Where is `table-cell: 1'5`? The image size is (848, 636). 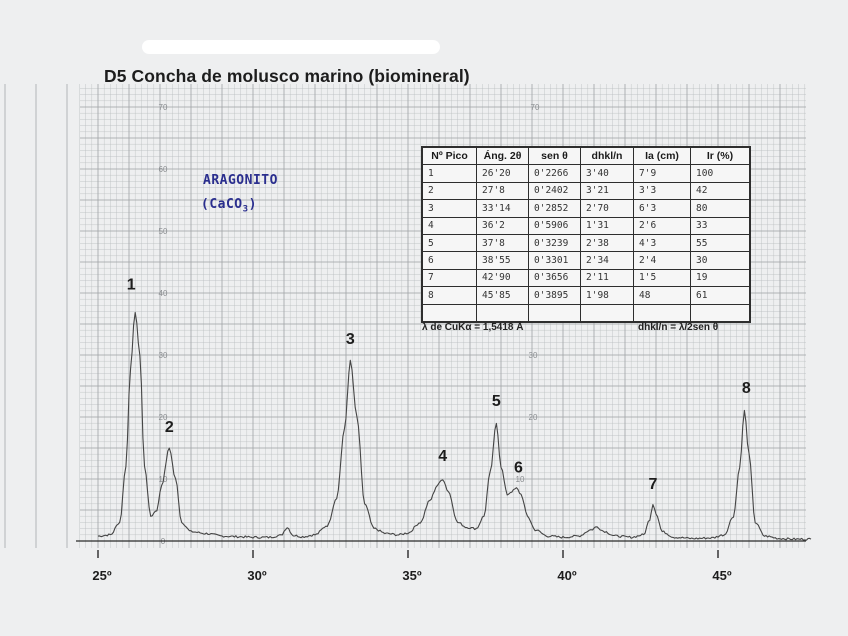
table-cell: 1'5 is located at coordinates (662, 278).